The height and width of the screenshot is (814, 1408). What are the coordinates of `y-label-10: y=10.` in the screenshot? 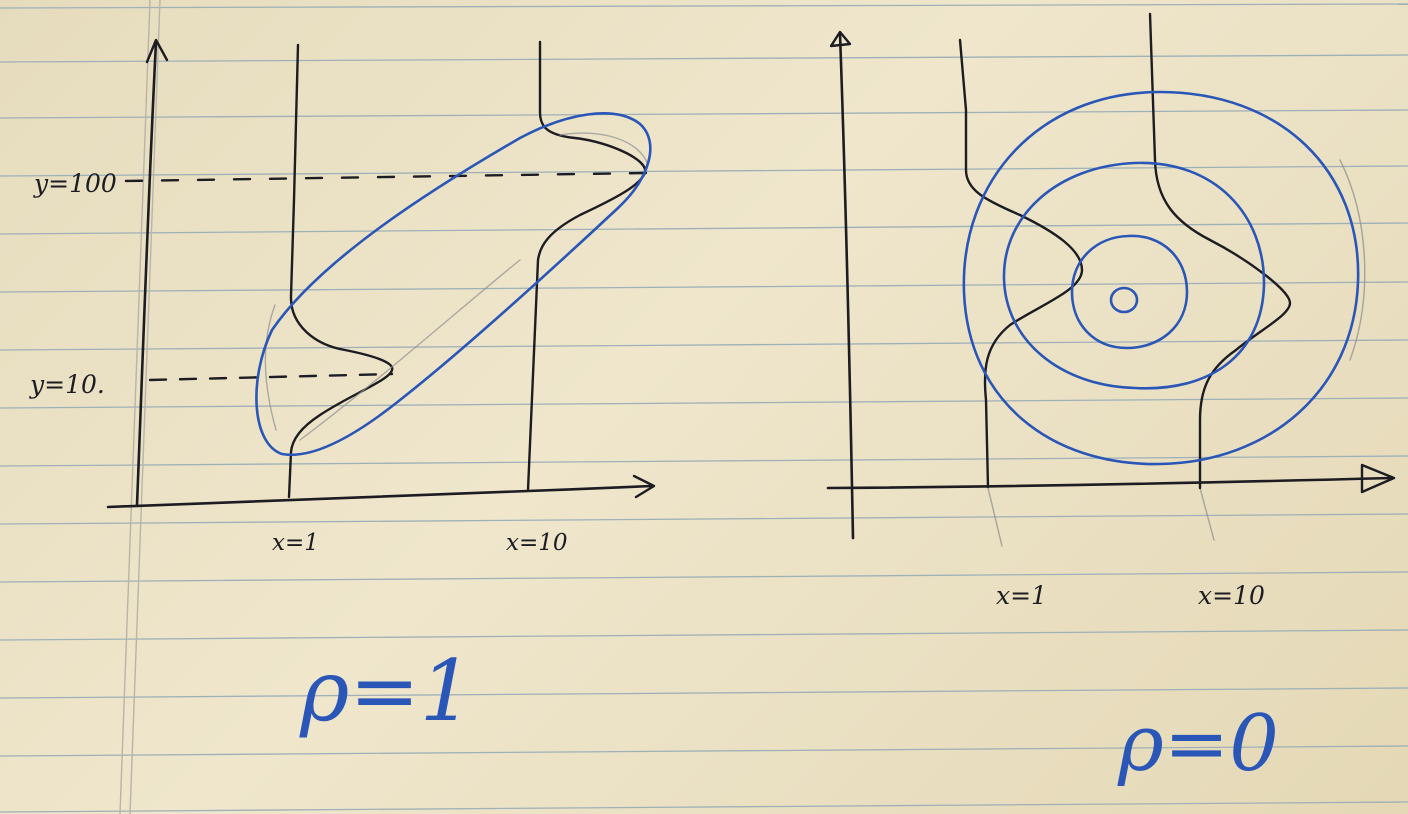 It's located at (67, 384).